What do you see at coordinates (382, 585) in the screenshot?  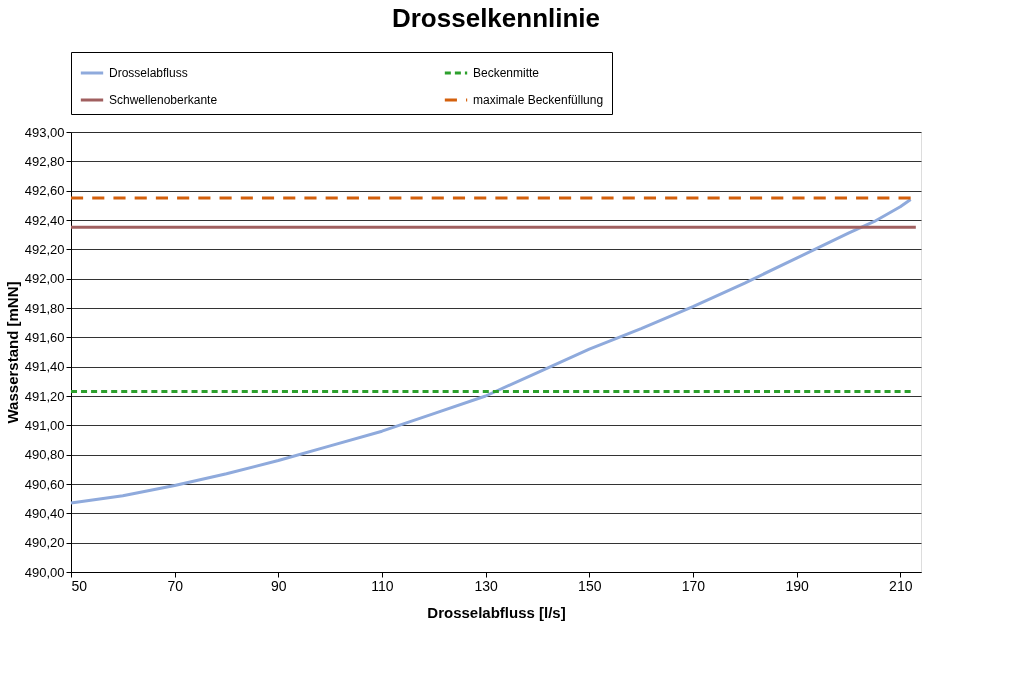 I see `x-tick-label: 110` at bounding box center [382, 585].